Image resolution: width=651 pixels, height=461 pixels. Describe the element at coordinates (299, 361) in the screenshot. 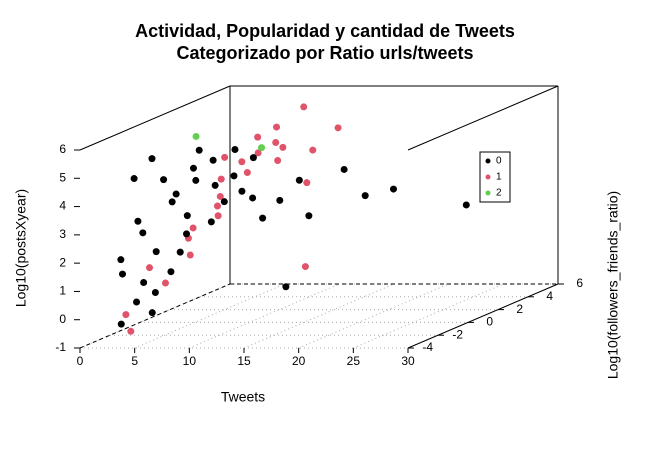

I see `x-tick-label: 20` at that location.